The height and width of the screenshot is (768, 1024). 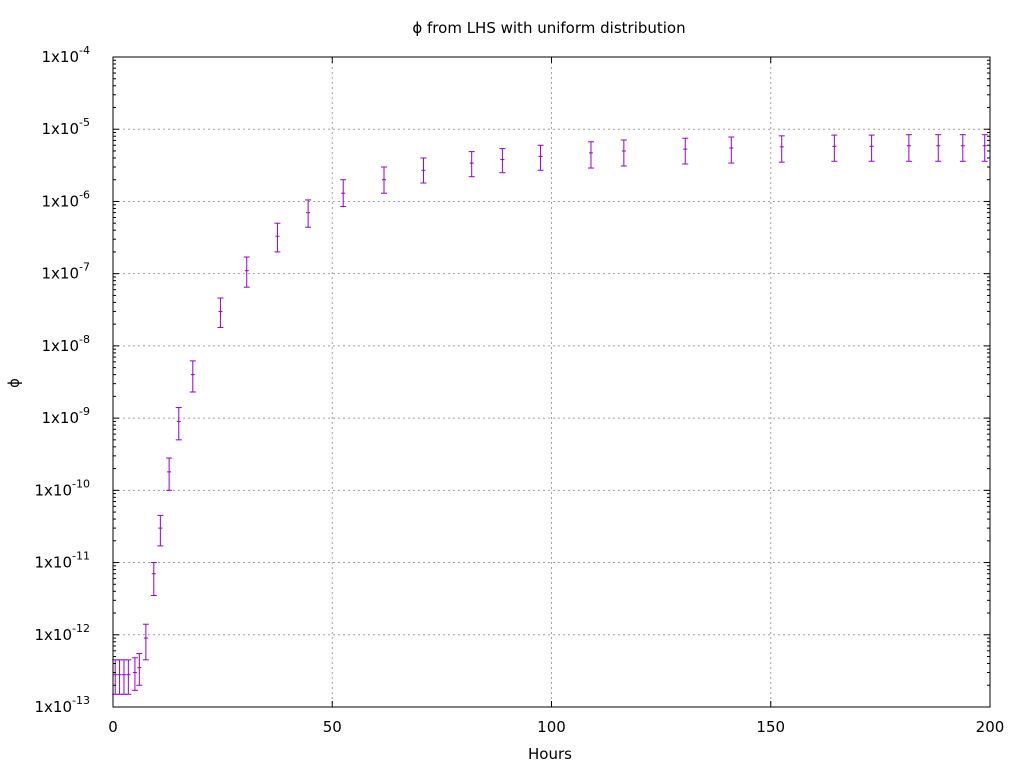 I want to click on x-tick-label: 50, so click(x=332, y=727).